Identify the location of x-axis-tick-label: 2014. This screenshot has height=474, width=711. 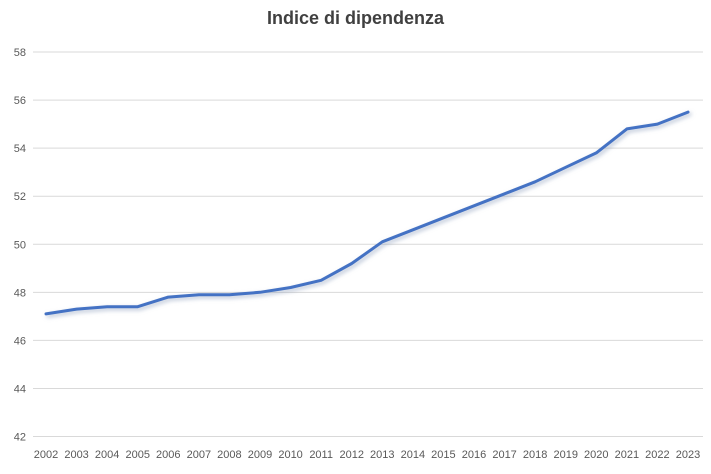
(413, 455).